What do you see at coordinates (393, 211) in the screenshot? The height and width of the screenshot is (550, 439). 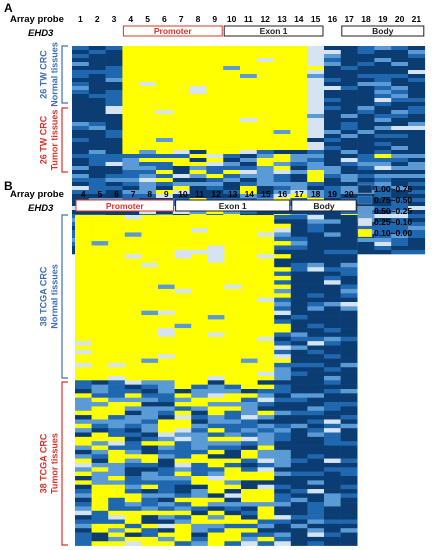 I see `legend-label: 0.50~0.25` at bounding box center [393, 211].